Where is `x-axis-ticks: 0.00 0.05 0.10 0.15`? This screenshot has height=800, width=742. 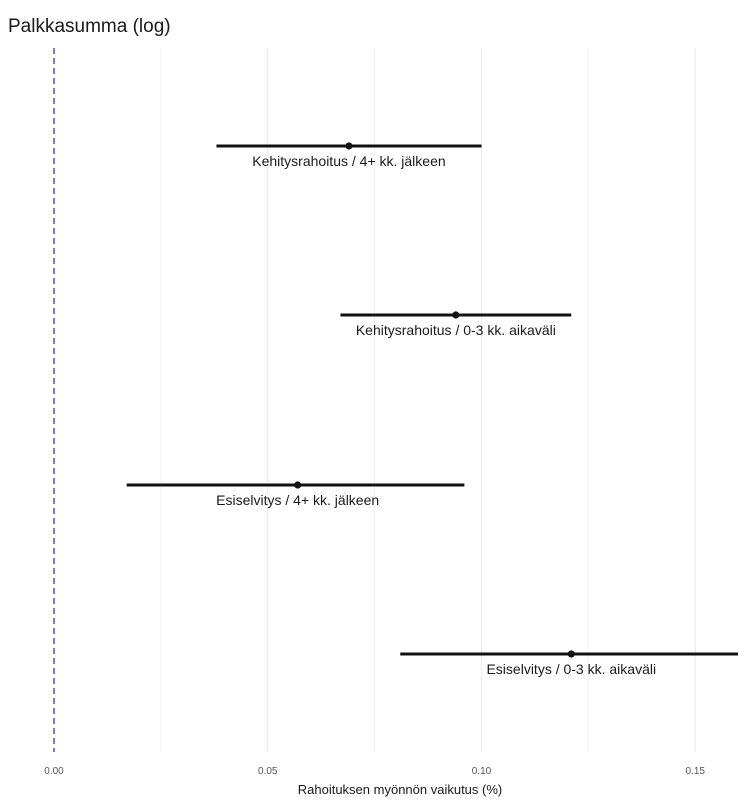
x-axis-ticks: 0.00 0.05 0.10 0.15 is located at coordinates (374, 771).